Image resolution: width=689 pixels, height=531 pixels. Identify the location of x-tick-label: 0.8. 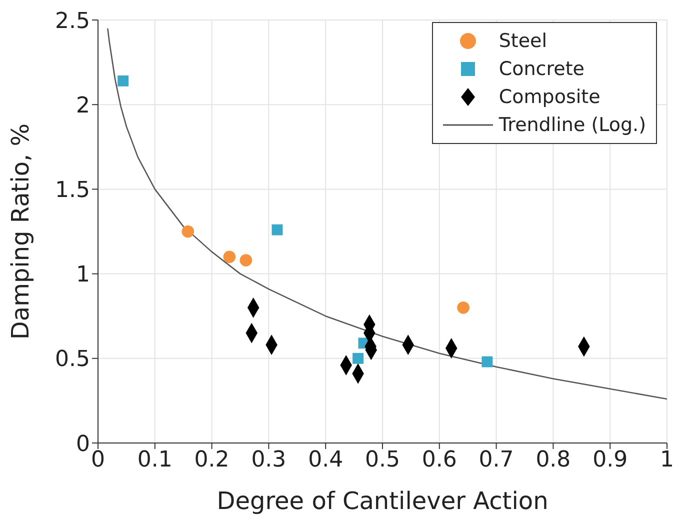
(553, 460).